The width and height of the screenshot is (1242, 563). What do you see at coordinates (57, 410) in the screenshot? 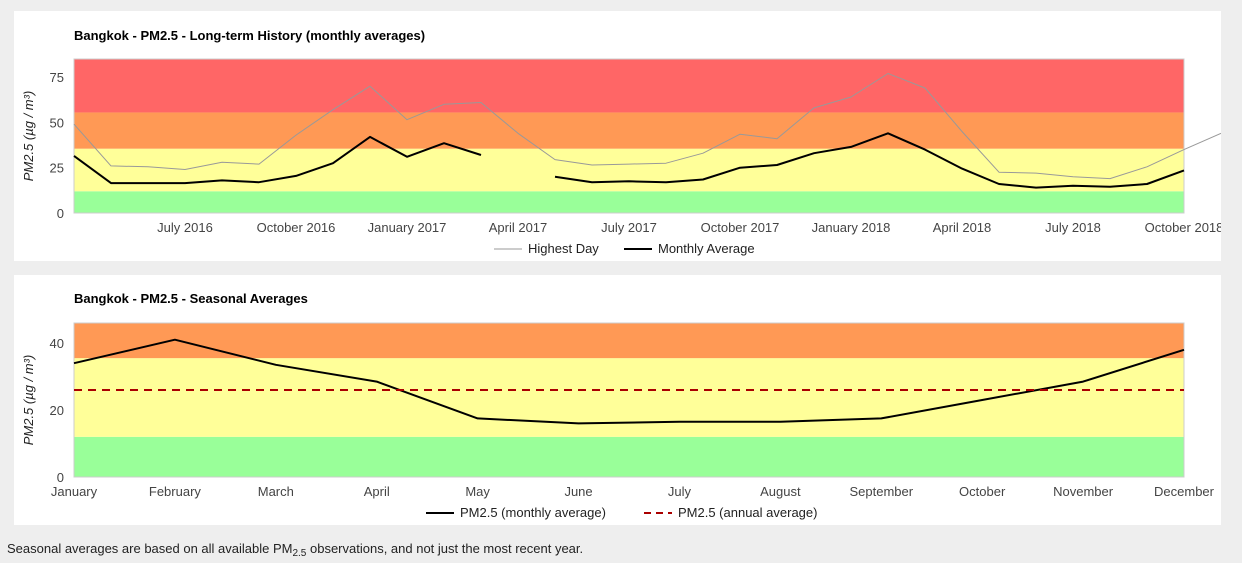
I see `y-tick-label: 20` at bounding box center [57, 410].